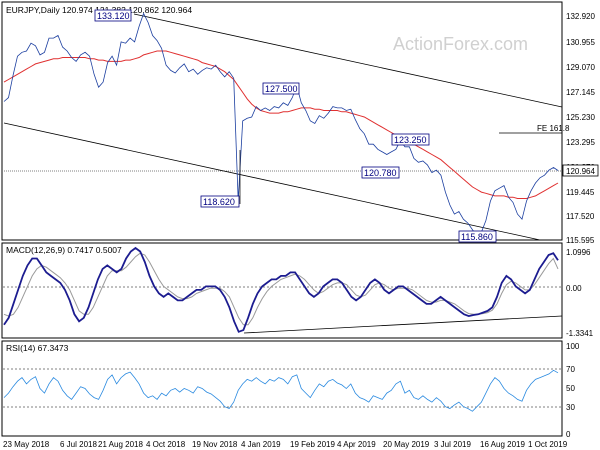 The height and width of the screenshot is (450, 600). I want to click on macd-y-tick: 0.00, so click(574, 288).